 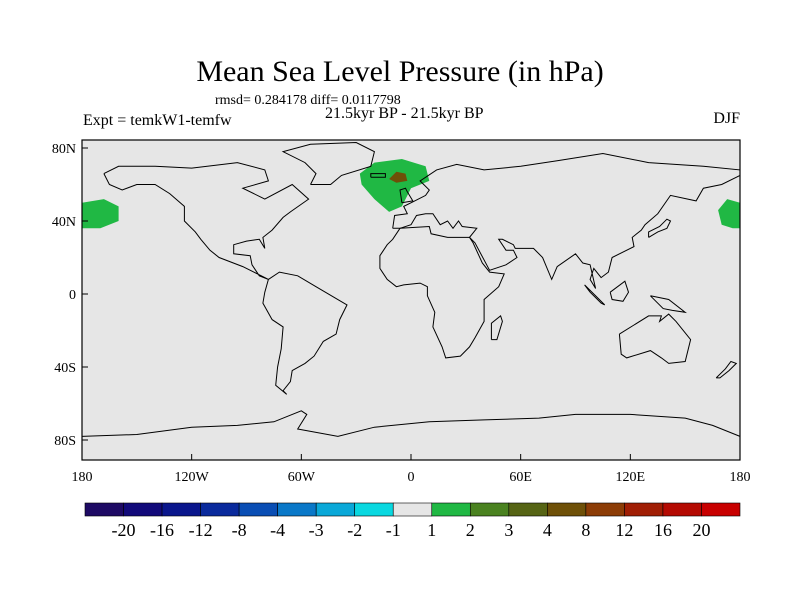 What do you see at coordinates (404, 113) in the screenshot?
I see `period-label: 21.5kyr BP - 21.5kyr BP` at bounding box center [404, 113].